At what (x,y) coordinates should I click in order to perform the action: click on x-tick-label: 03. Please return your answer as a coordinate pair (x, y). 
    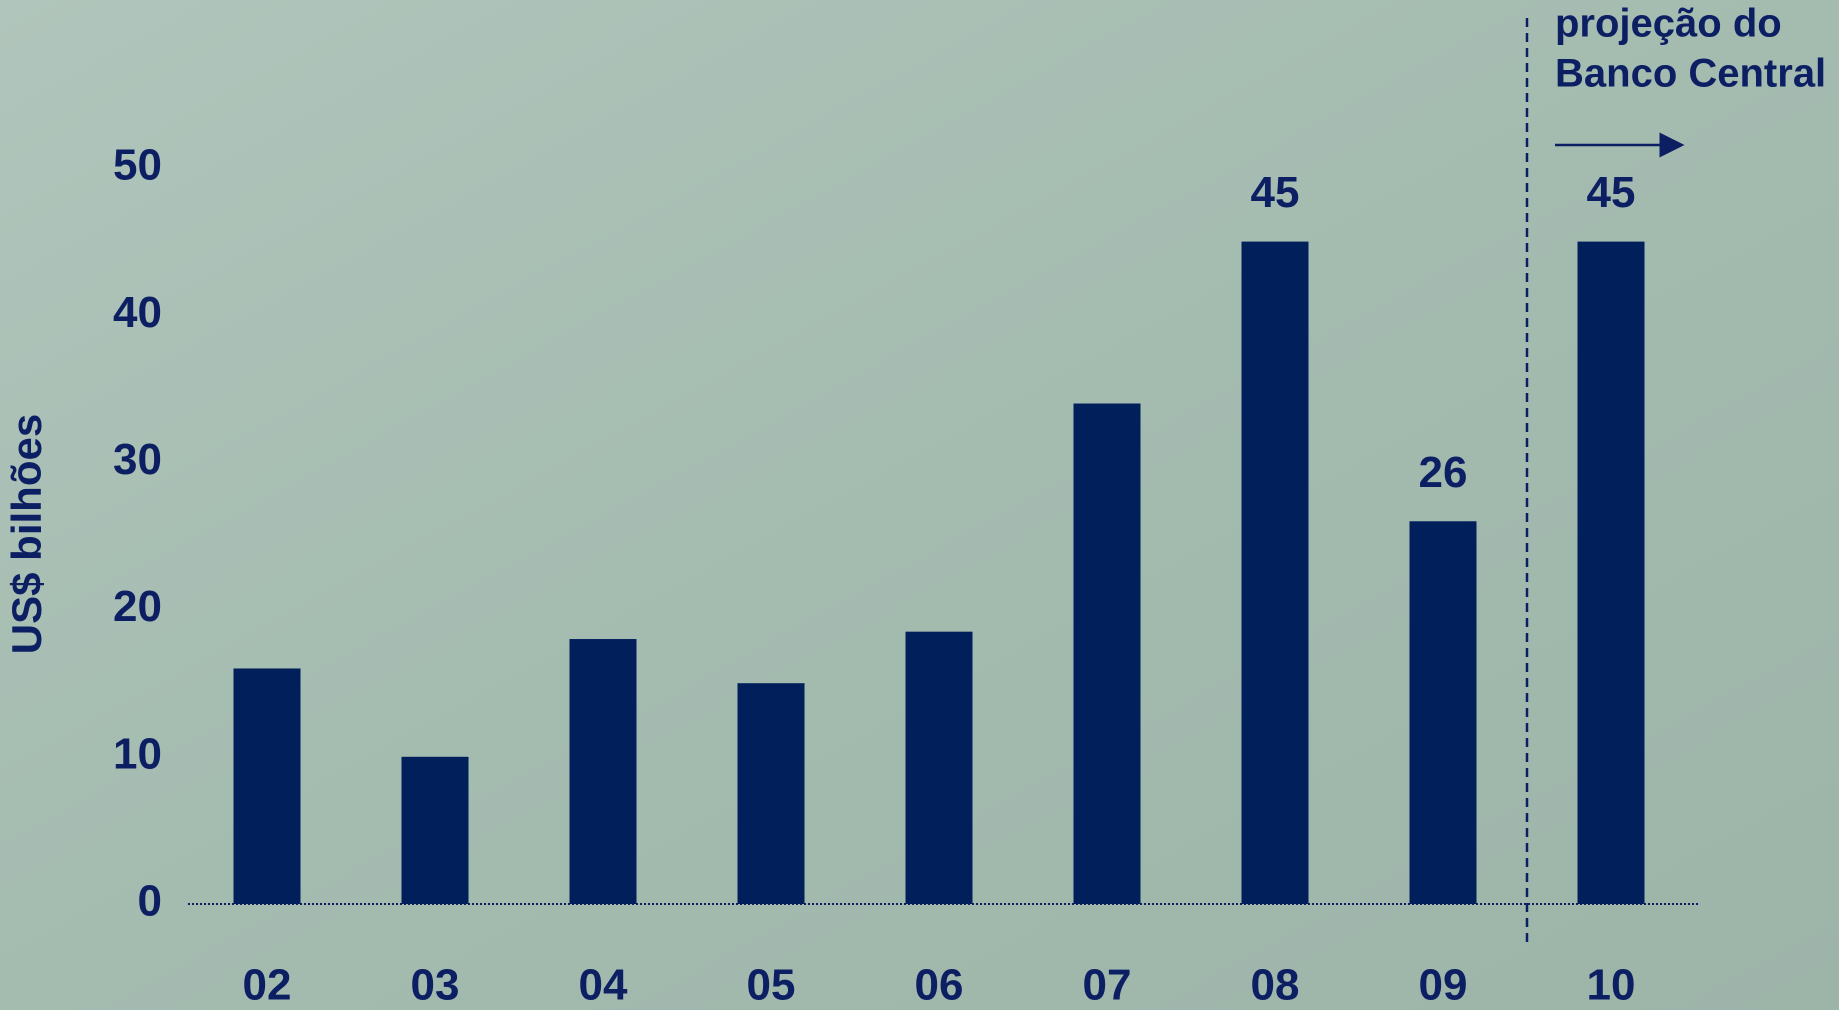
    Looking at the image, I should click on (435, 985).